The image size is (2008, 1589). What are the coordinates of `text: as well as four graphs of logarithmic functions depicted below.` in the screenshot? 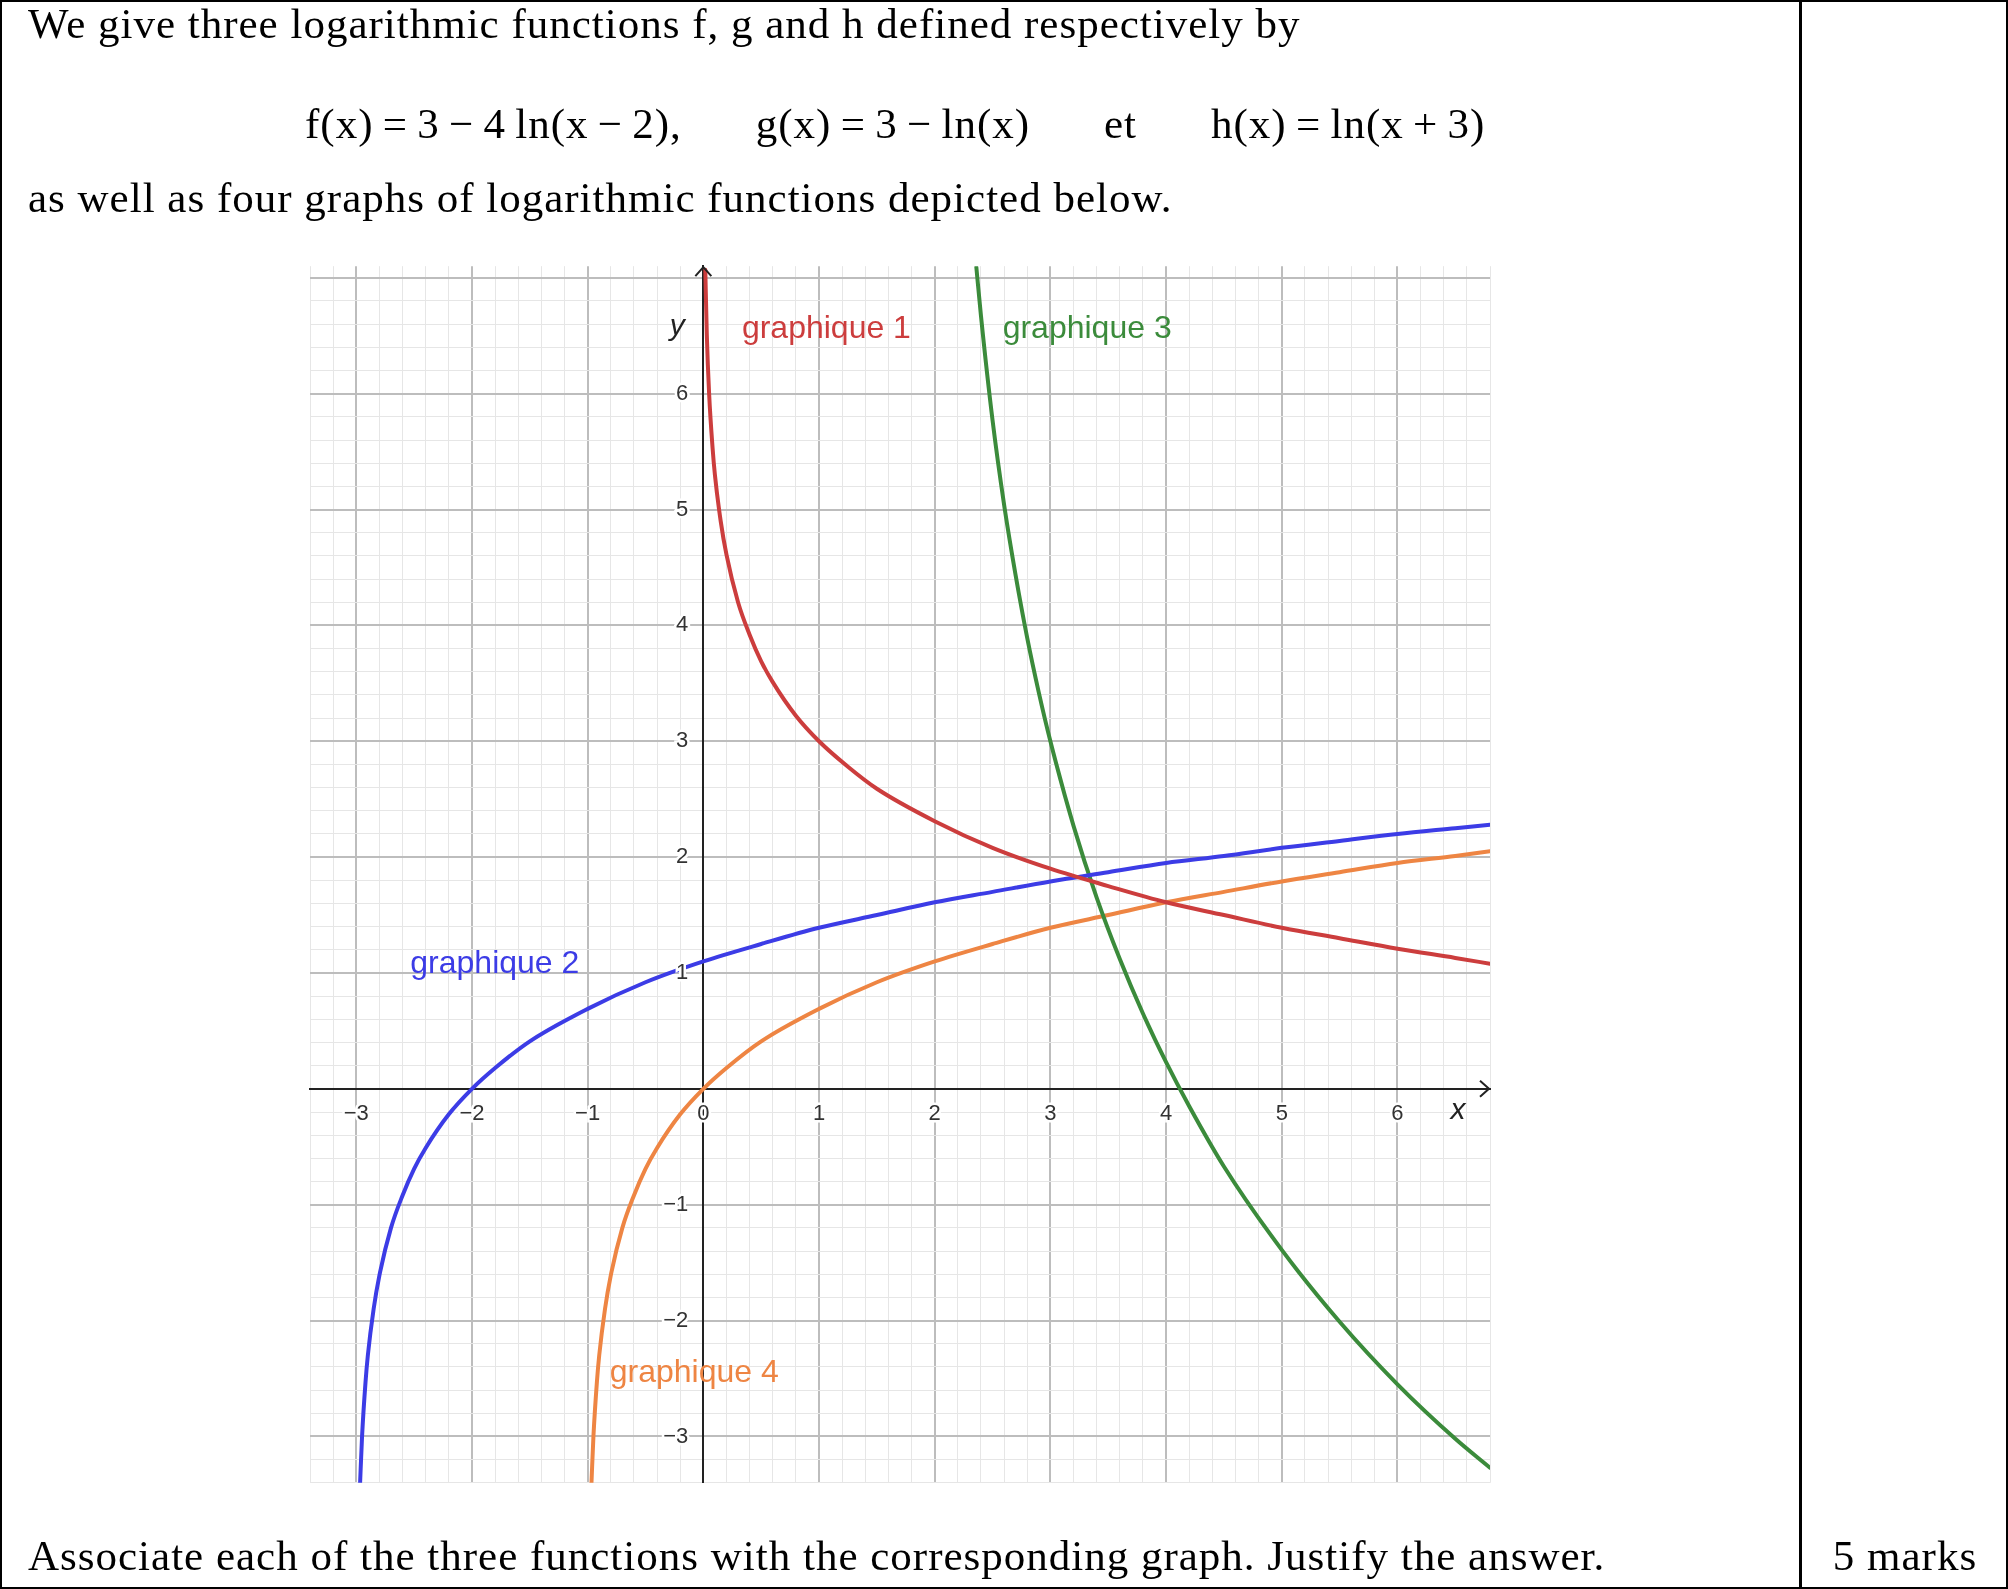 It's located at (600, 197).